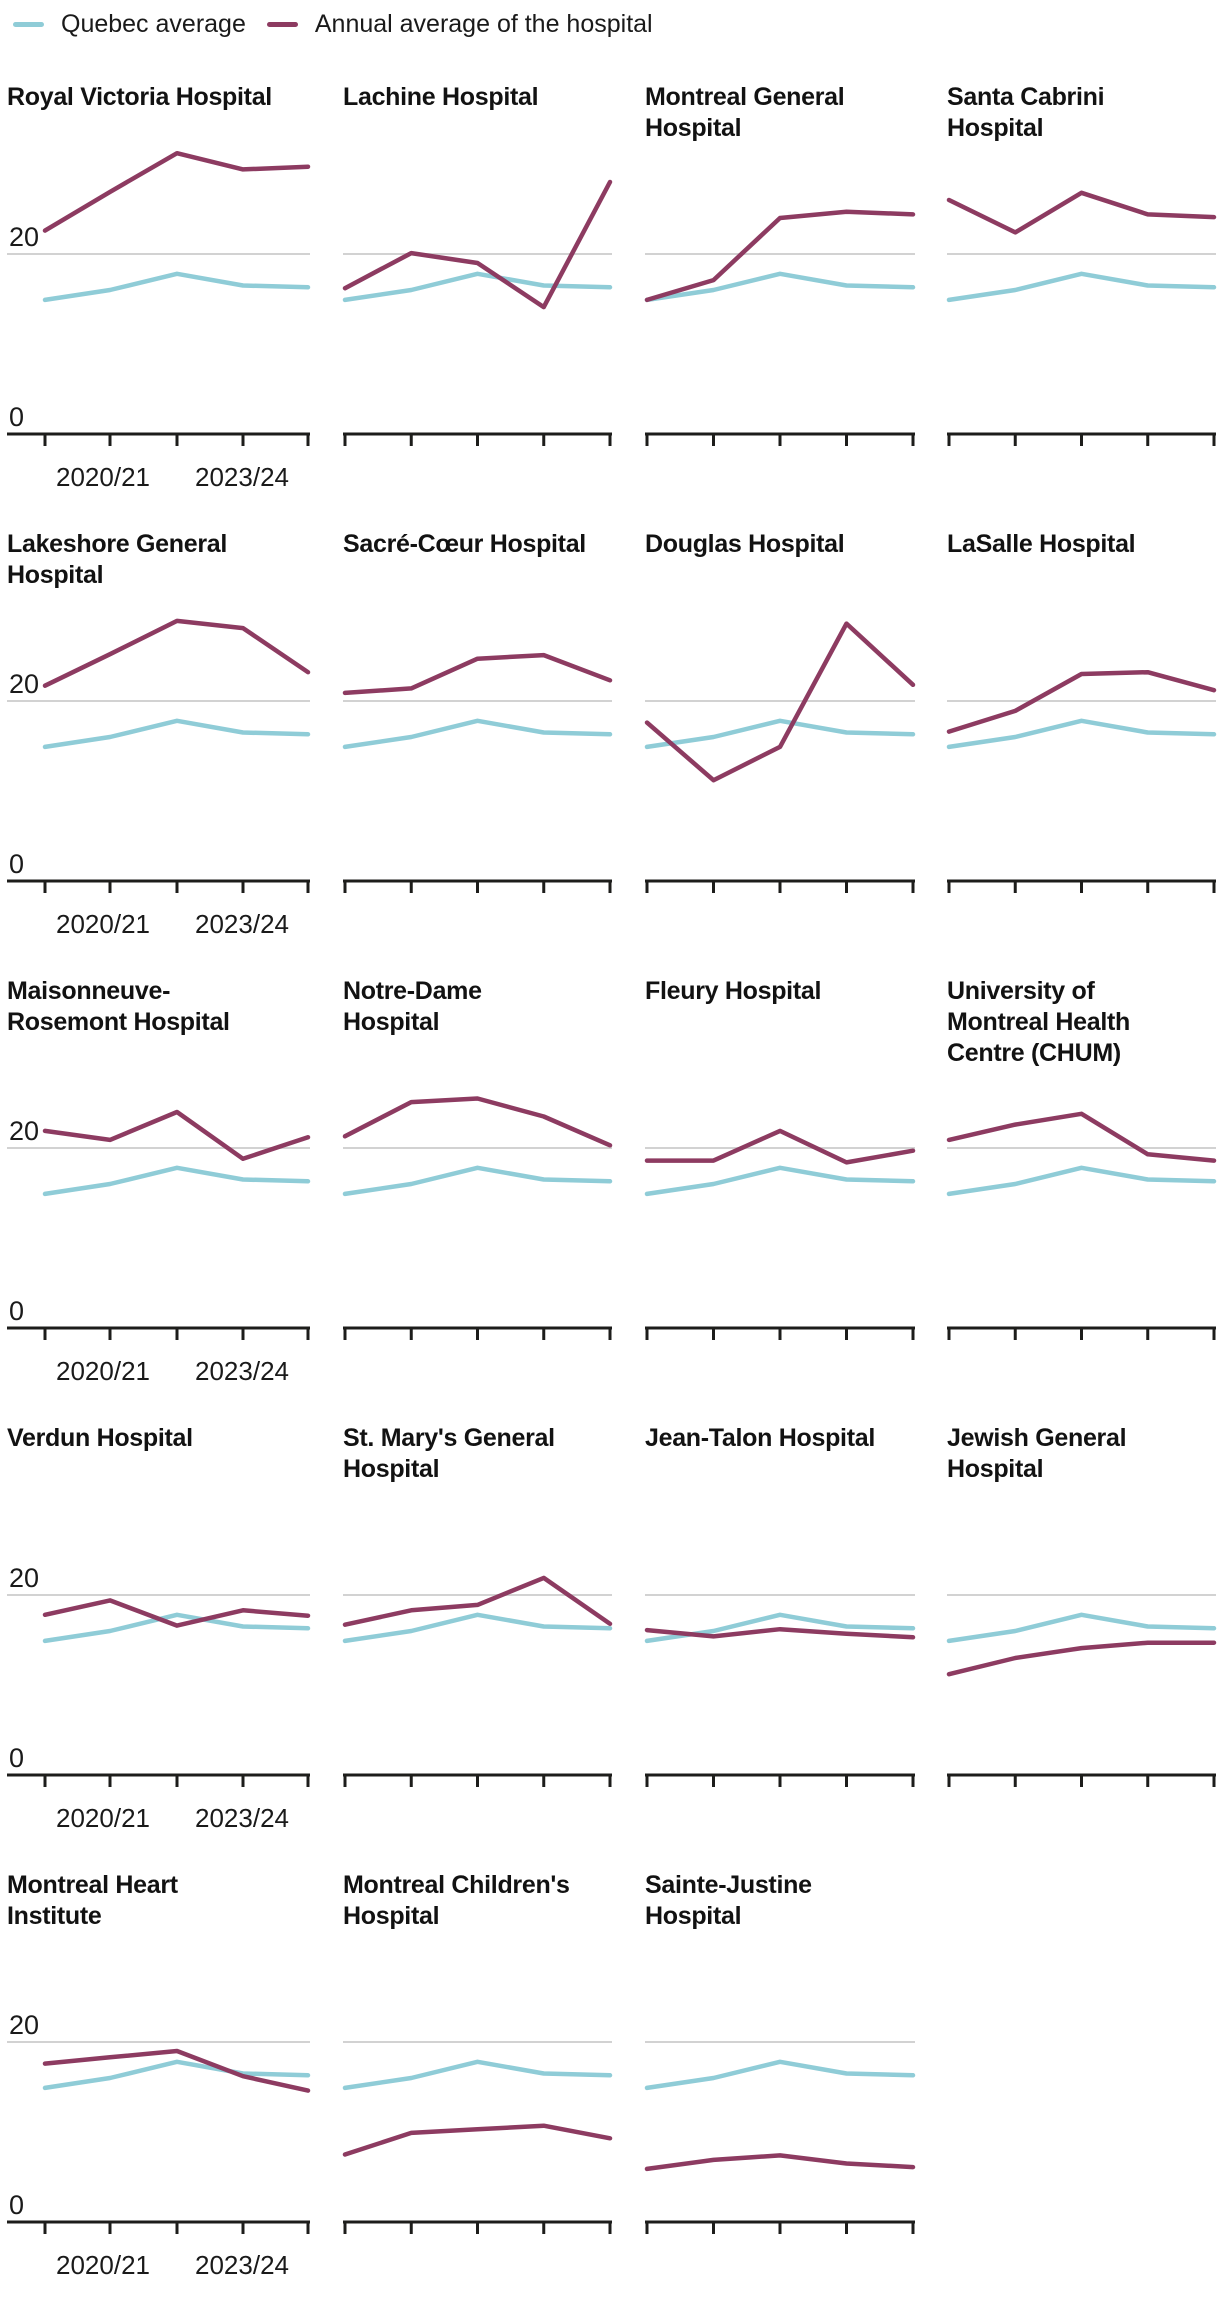  Describe the element at coordinates (477, 1199) in the screenshot. I see `hospital-panel: Notre-Dame Hospital` at that location.